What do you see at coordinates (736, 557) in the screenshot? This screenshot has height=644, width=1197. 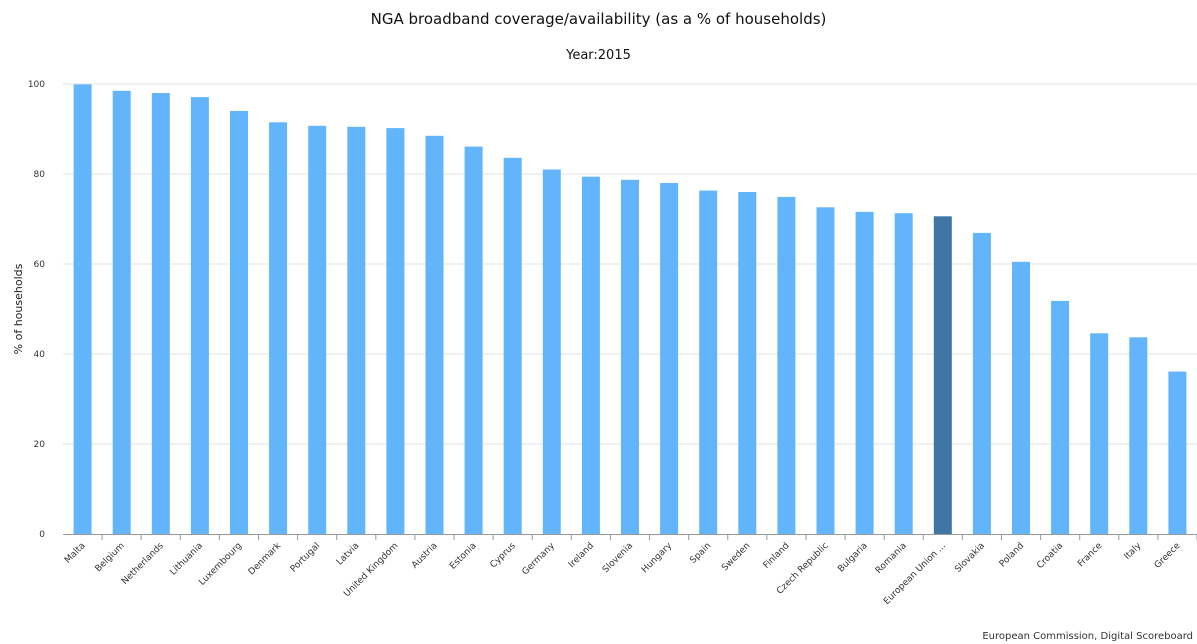 I see `x-tick-label: Sweden` at bounding box center [736, 557].